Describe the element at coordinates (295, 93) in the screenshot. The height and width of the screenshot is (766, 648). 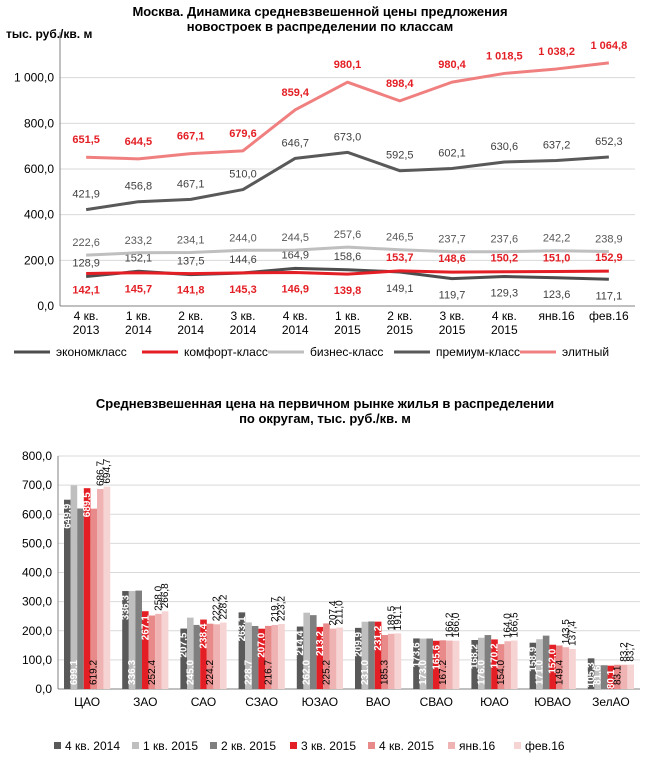
I see `line-data-label: 859,4` at that location.